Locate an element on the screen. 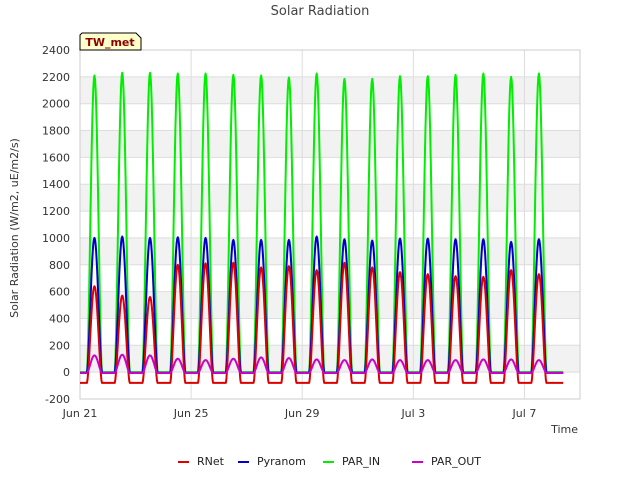 This screenshot has height=480, width=640. y-tick-label: 1600 is located at coordinates (56, 157).